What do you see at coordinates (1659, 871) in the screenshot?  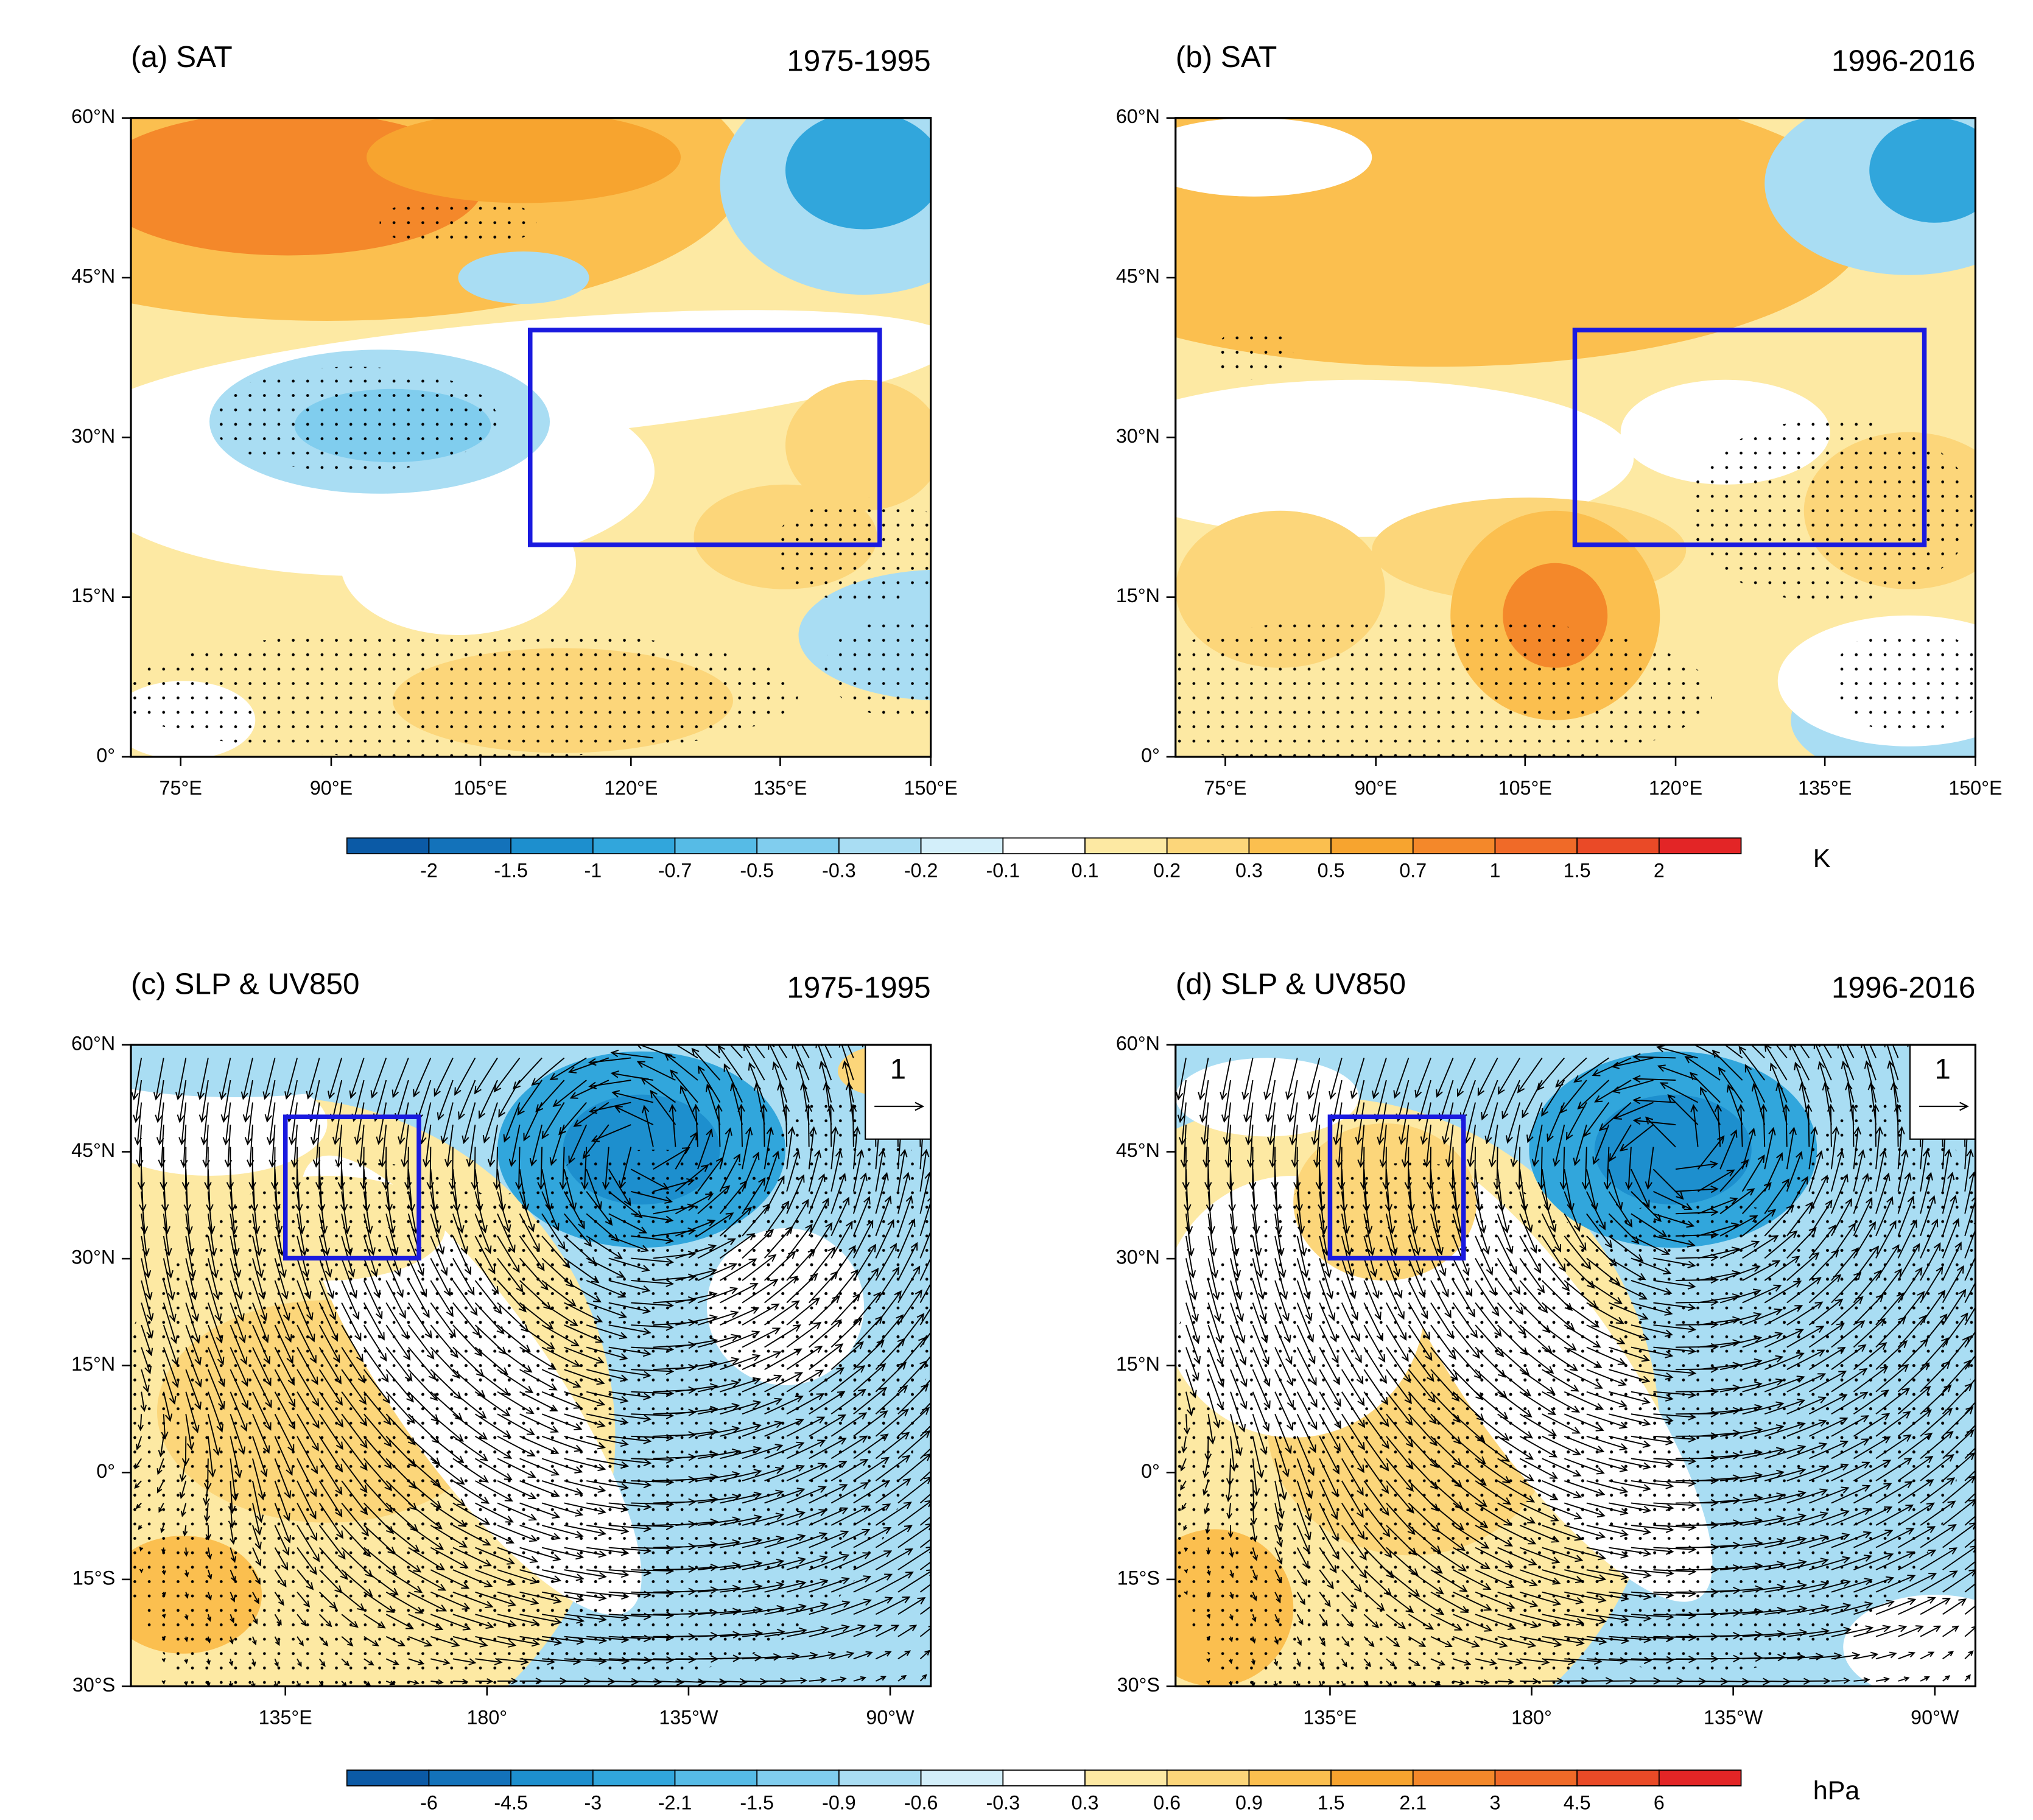 I see `colorbar-label: 2` at bounding box center [1659, 871].